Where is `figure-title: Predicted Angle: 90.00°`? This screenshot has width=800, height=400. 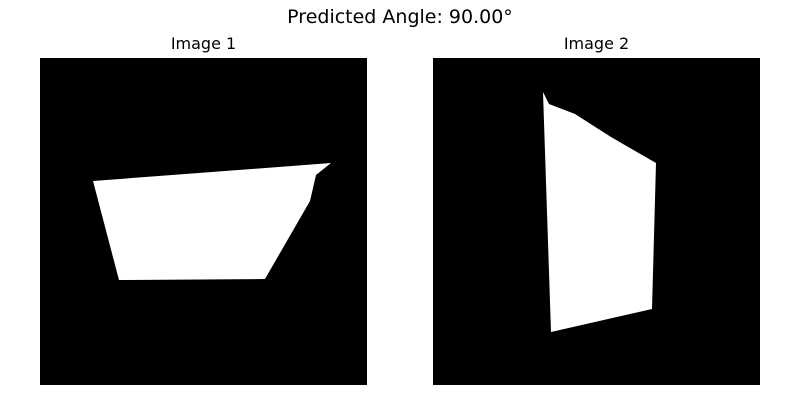 figure-title: Predicted Angle: 90.00° is located at coordinates (400, 17).